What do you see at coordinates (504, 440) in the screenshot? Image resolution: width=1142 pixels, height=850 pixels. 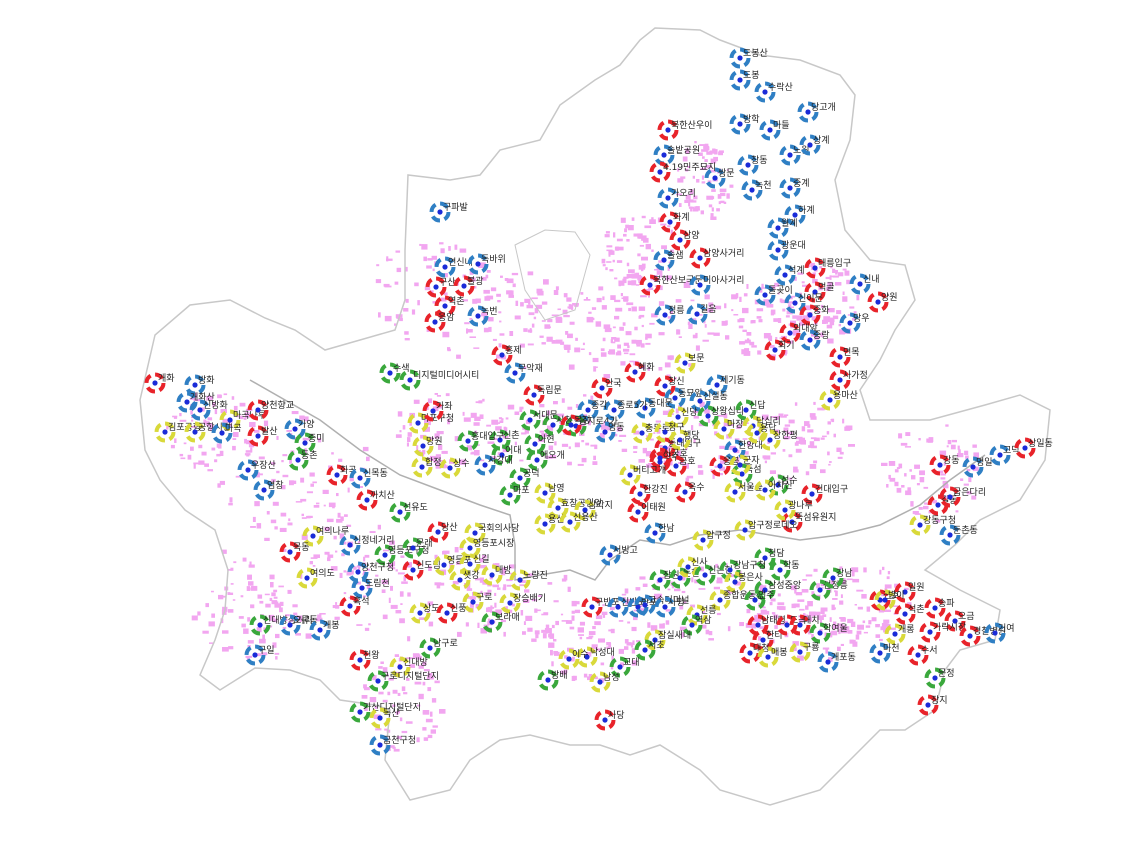 I see `station-marker: 신촌` at bounding box center [504, 440].